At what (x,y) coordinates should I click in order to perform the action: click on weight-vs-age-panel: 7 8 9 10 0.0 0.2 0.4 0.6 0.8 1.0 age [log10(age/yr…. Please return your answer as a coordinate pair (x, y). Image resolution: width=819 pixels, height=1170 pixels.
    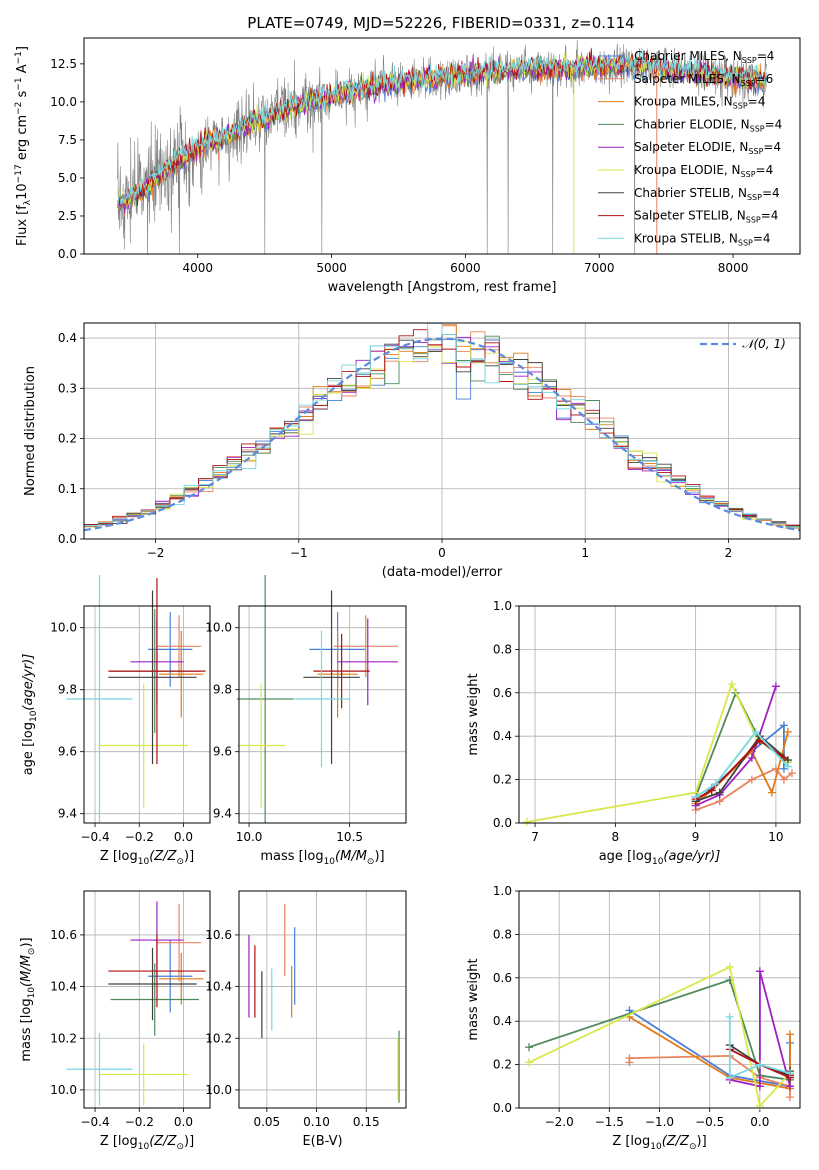
    Looking at the image, I should click on (633, 733).